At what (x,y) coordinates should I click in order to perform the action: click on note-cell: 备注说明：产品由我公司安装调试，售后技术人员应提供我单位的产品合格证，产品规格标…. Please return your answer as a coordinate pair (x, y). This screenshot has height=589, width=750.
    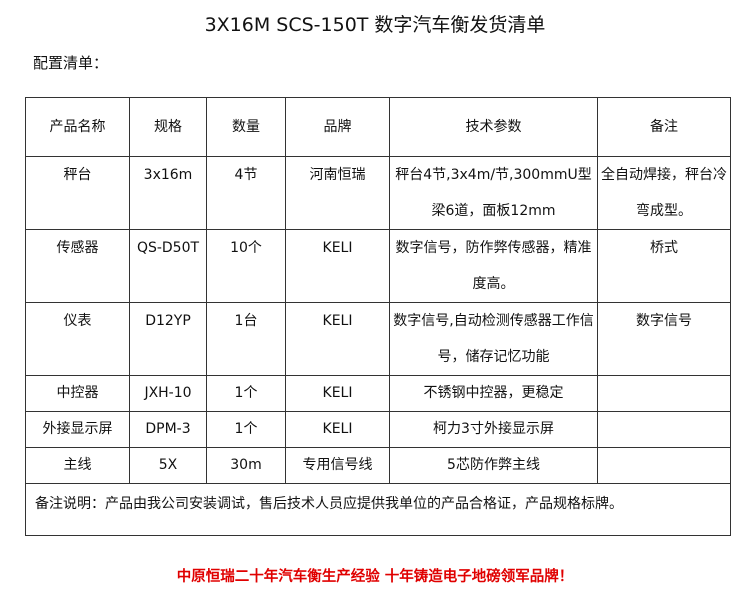
    Looking at the image, I should click on (378, 509).